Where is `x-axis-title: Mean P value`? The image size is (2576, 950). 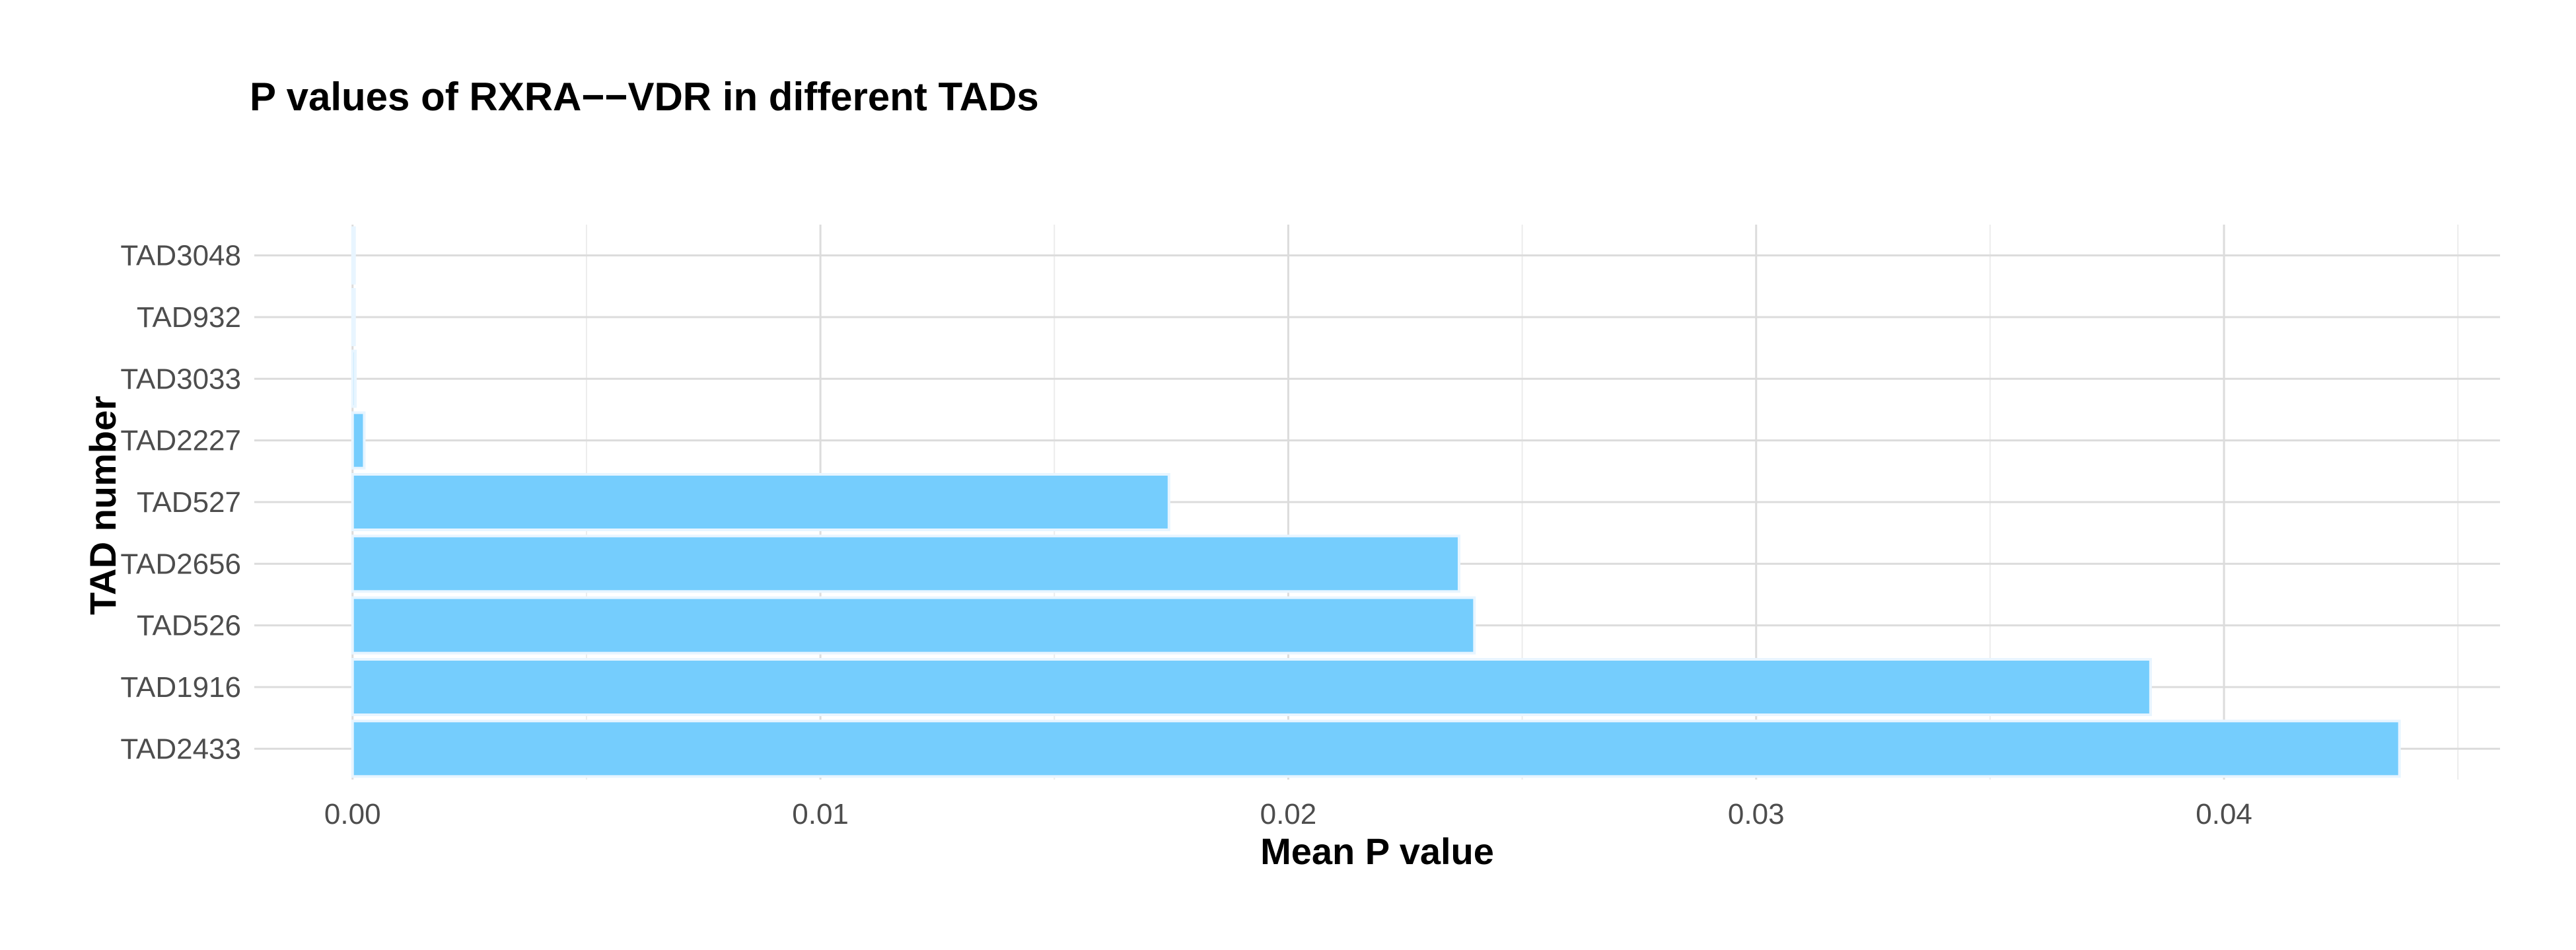
x-axis-title: Mean P value is located at coordinates (1377, 851).